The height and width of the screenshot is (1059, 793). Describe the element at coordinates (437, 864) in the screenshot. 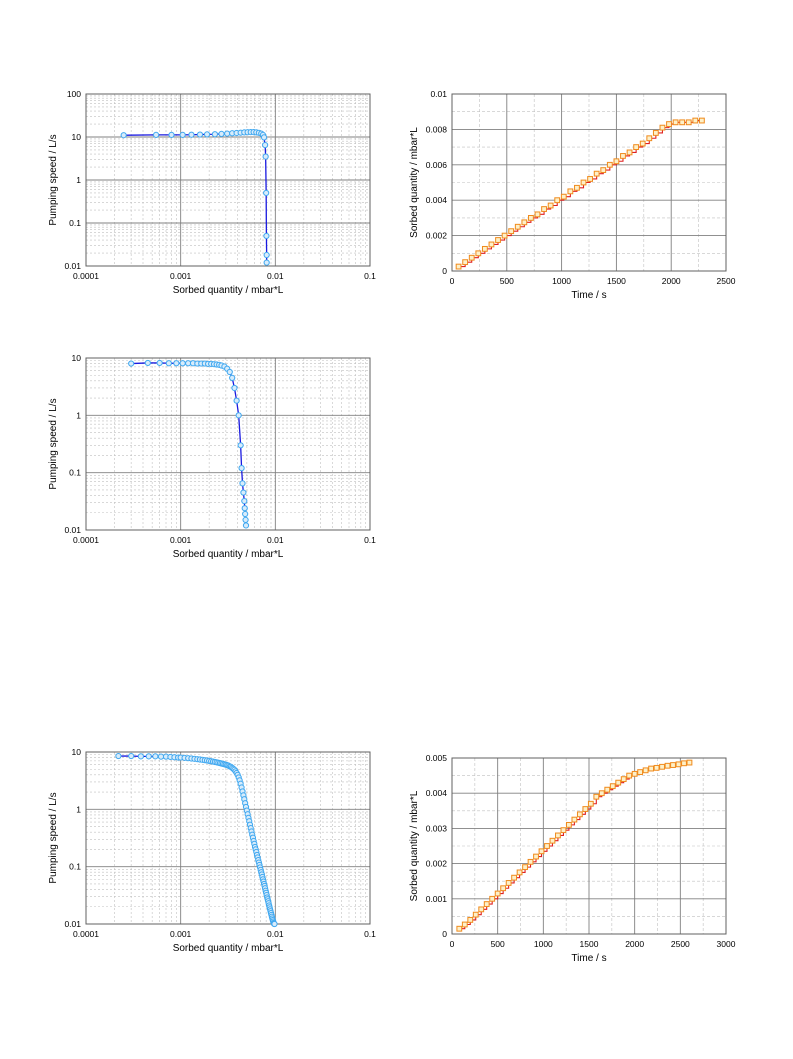

I see `y-tick-label: 0.002` at that location.